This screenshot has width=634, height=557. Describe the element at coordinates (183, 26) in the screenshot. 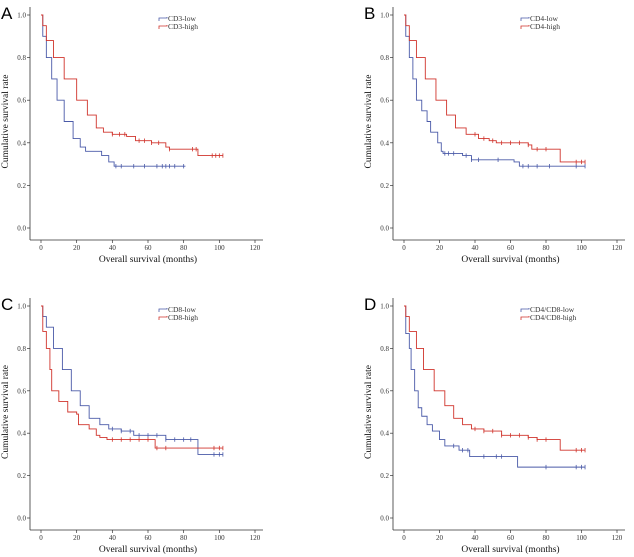

I see `legend-entry: CD3-high` at that location.